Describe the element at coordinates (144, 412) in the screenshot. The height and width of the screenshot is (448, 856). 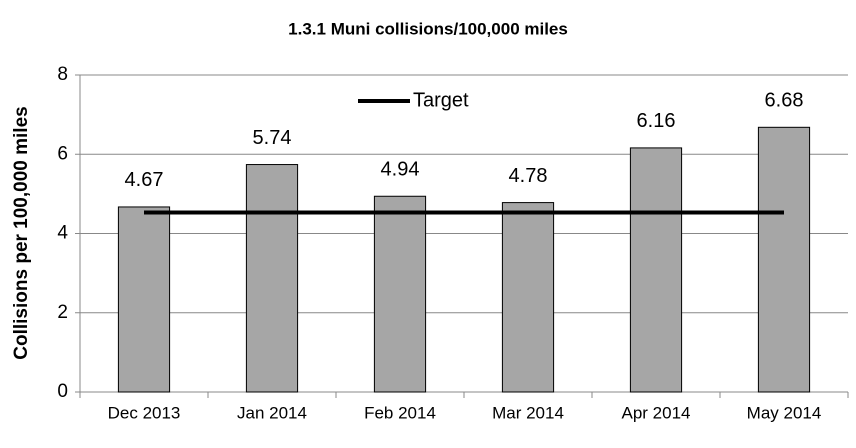
I see `x-tick-label: Dec 2013` at that location.